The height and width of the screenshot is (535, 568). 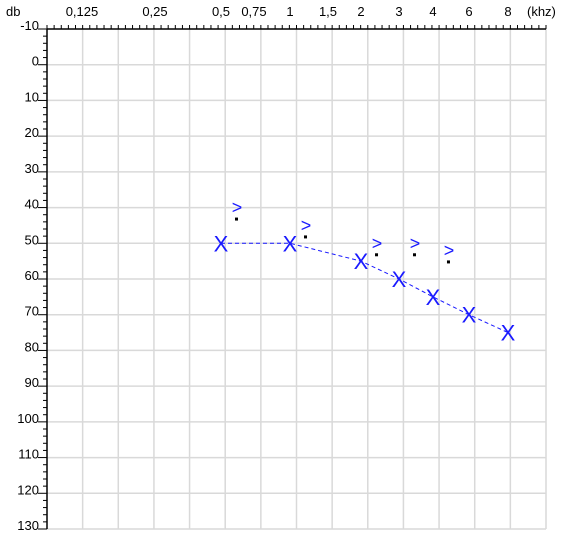 I want to click on x-tick-labels: 0,125 0,25 0,5 0,75 1 1,5 2 3 4 6 8, so click(x=289, y=11).